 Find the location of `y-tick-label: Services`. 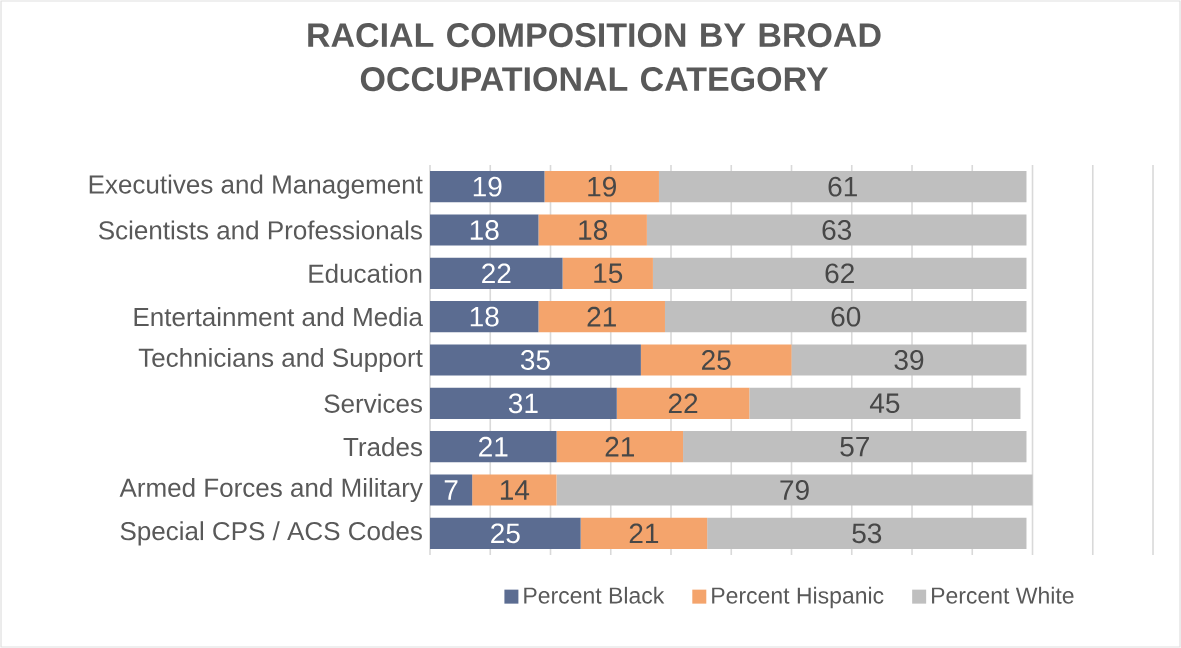

y-tick-label: Services is located at coordinates (373, 403).